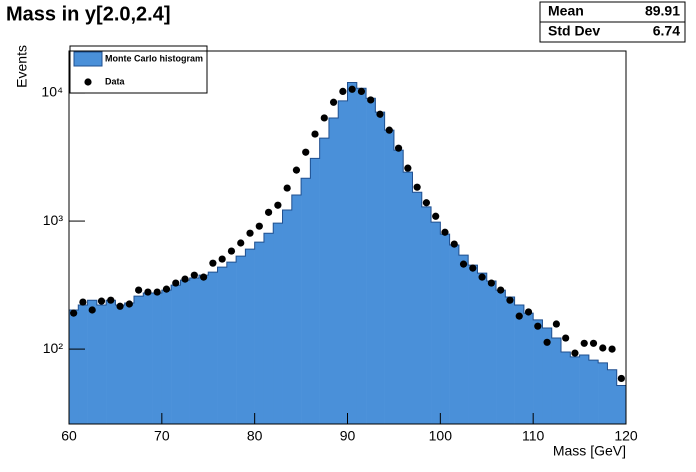 This screenshot has width=696, height=472. I want to click on legend-label: Data, so click(115, 81).